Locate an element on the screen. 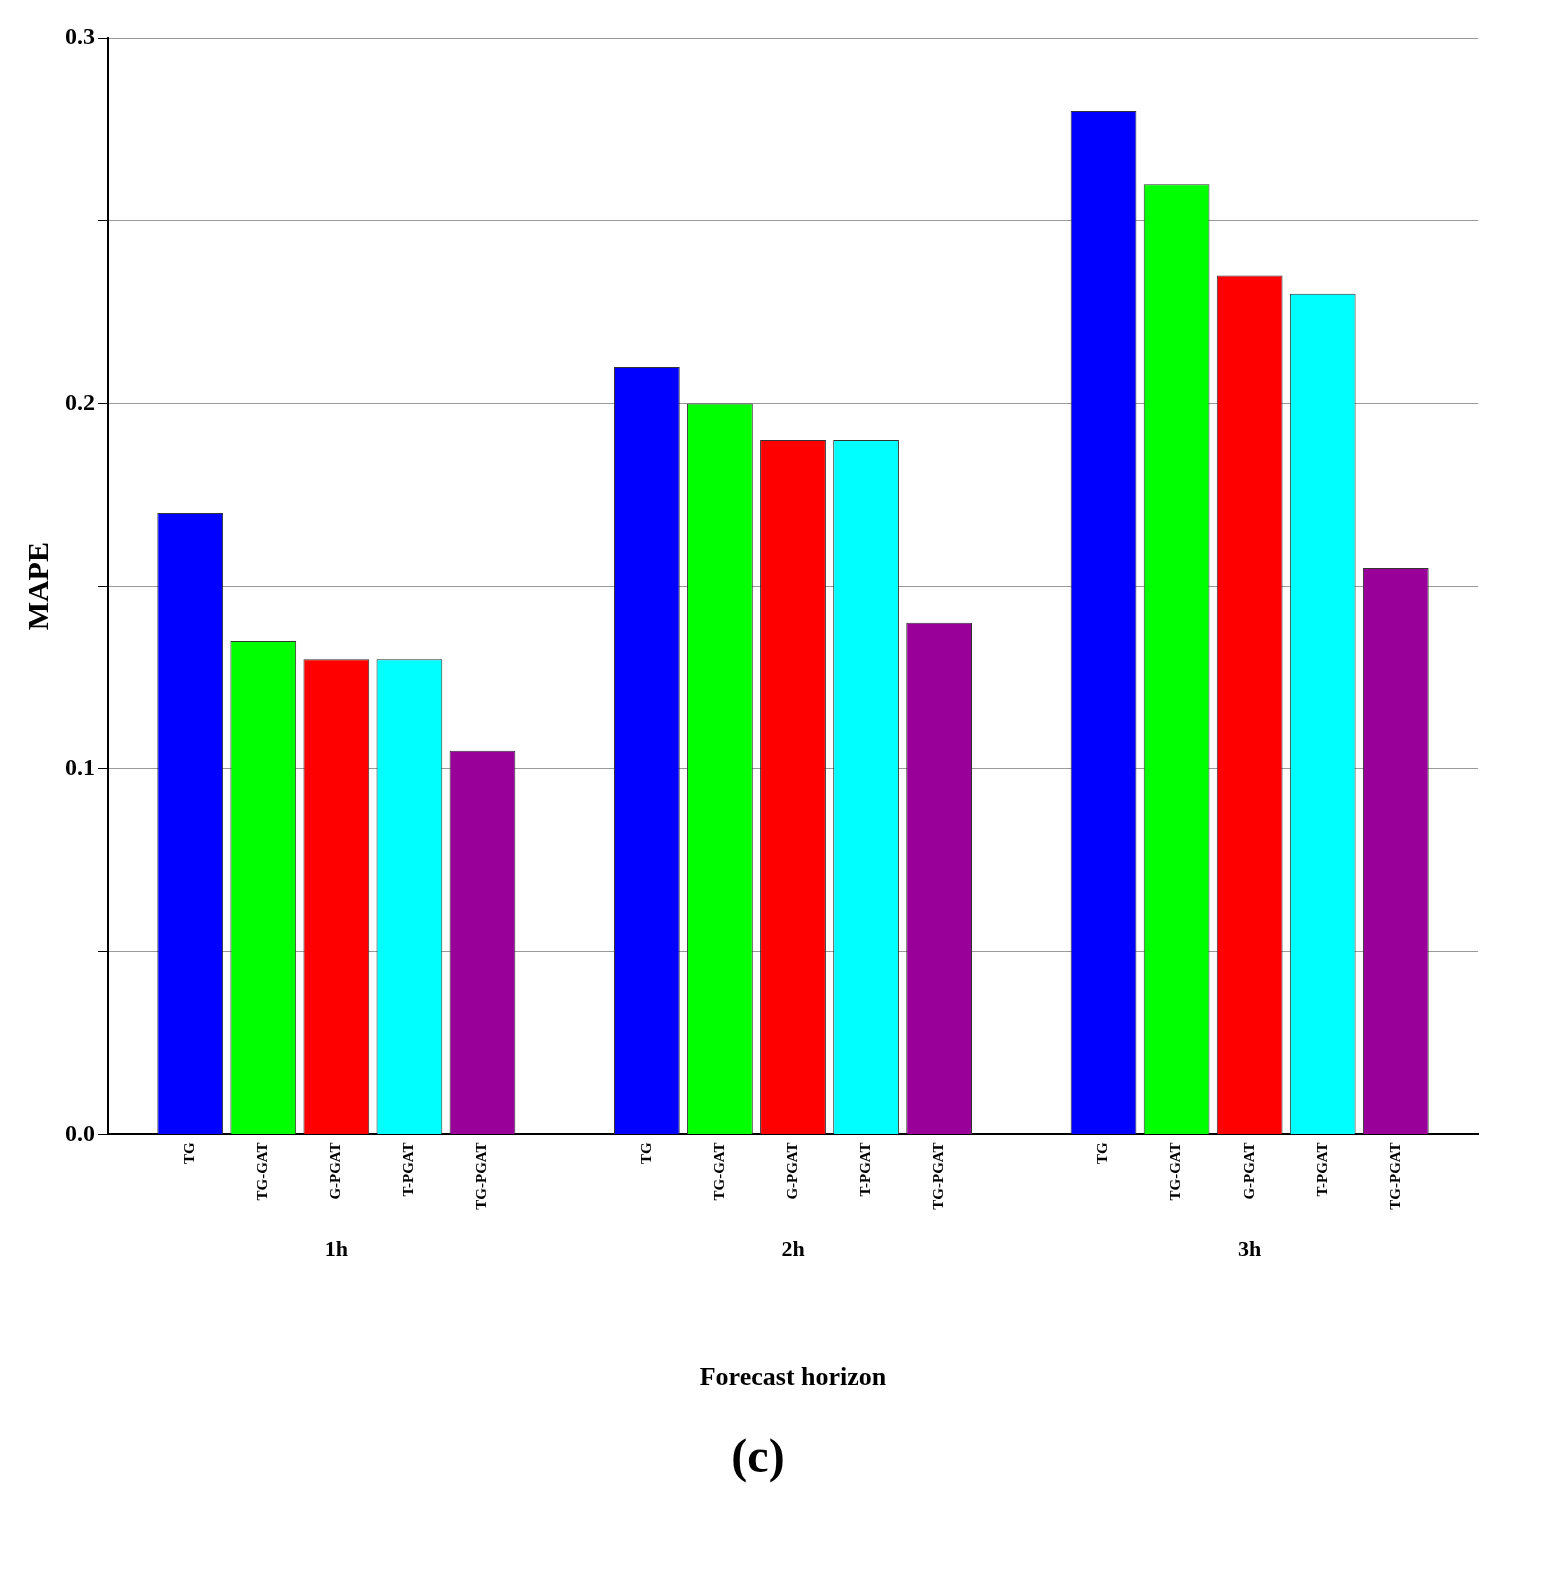 This screenshot has height=1586, width=1560. y-axis-title: MAPE is located at coordinates (37, 586).